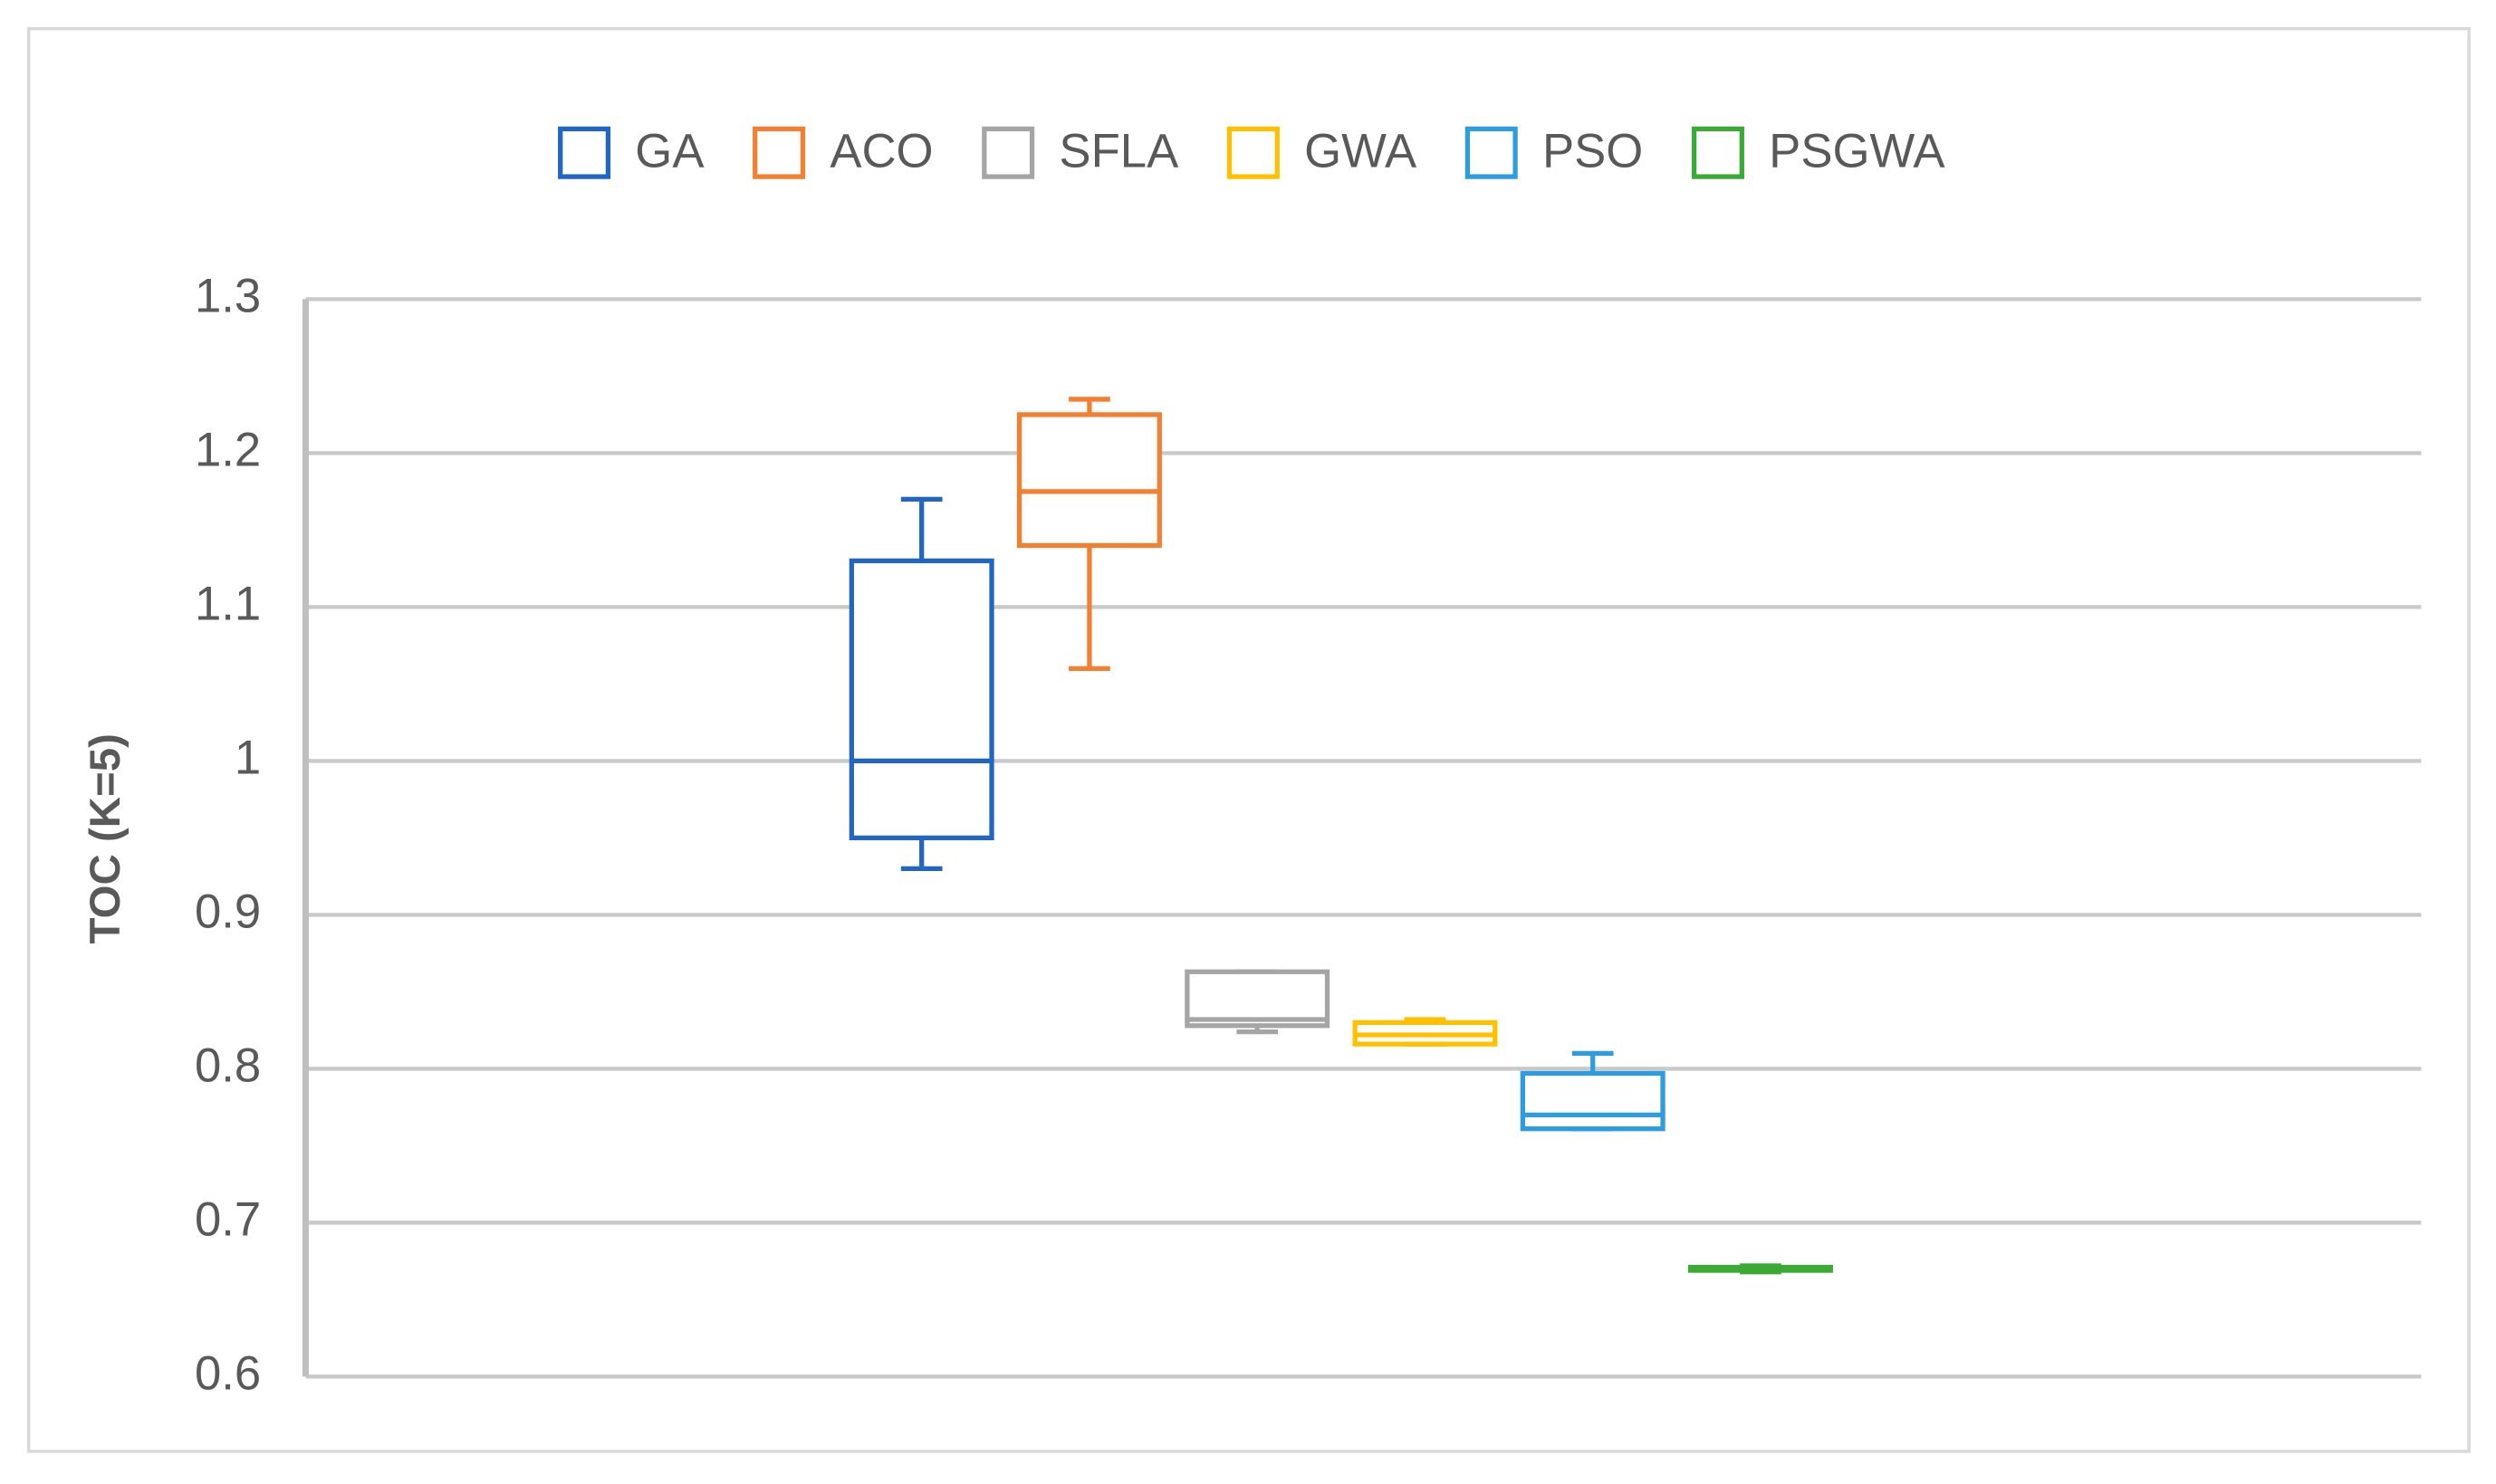 Image resolution: width=2496 pixels, height=1484 pixels. What do you see at coordinates (106, 838) in the screenshot?
I see `y-axis-title: TOC (K=5)` at bounding box center [106, 838].